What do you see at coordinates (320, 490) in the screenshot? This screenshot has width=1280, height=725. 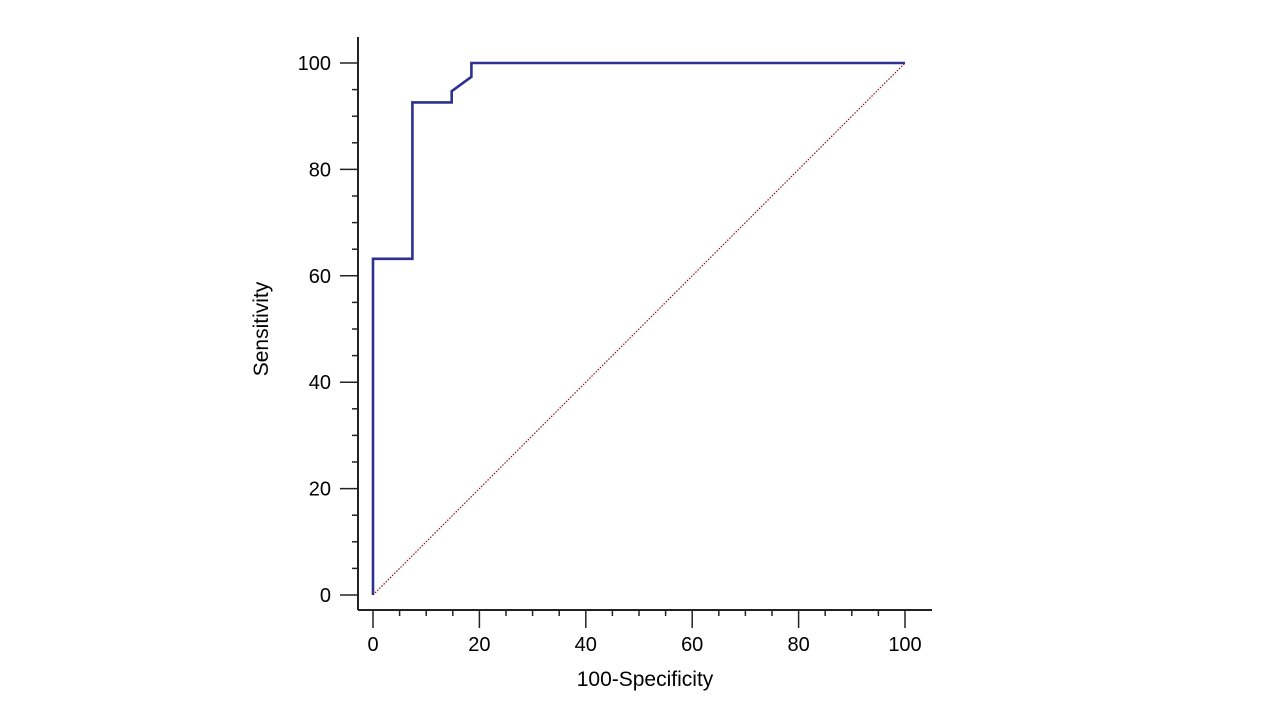 I see `y-tick-label: 20` at bounding box center [320, 490].